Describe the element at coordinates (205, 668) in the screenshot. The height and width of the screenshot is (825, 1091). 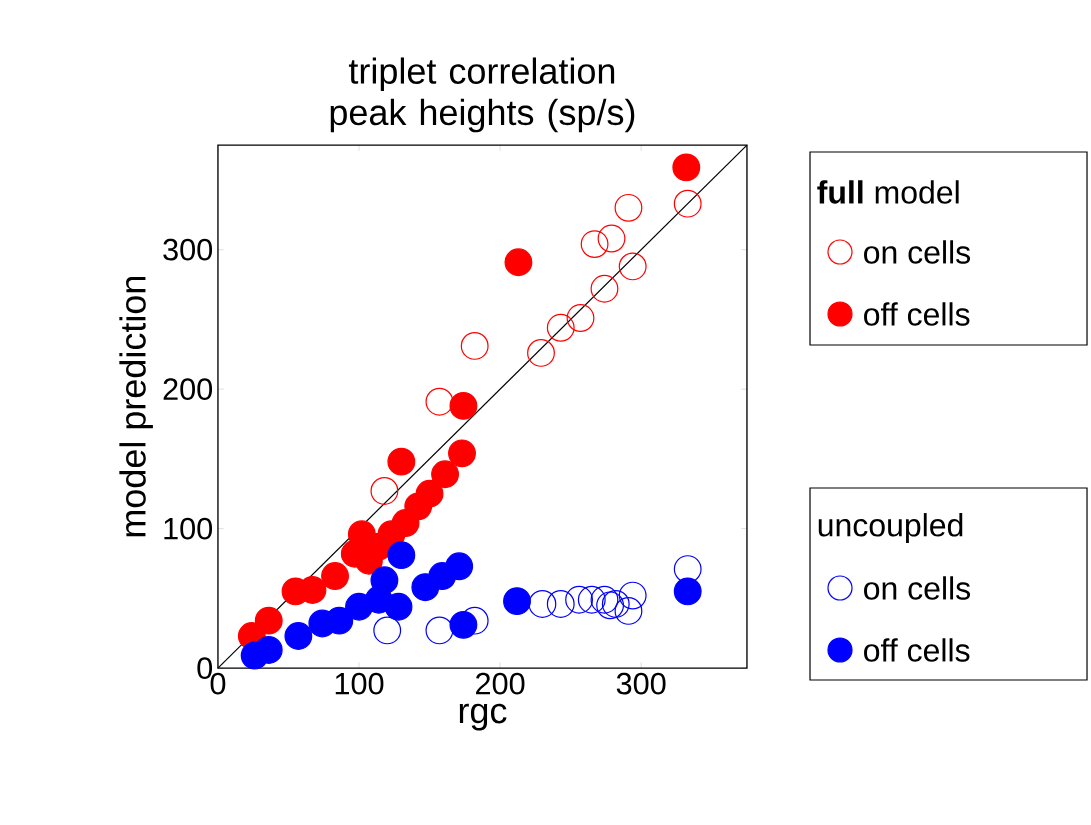
I see `y-tick-label: 0` at that location.